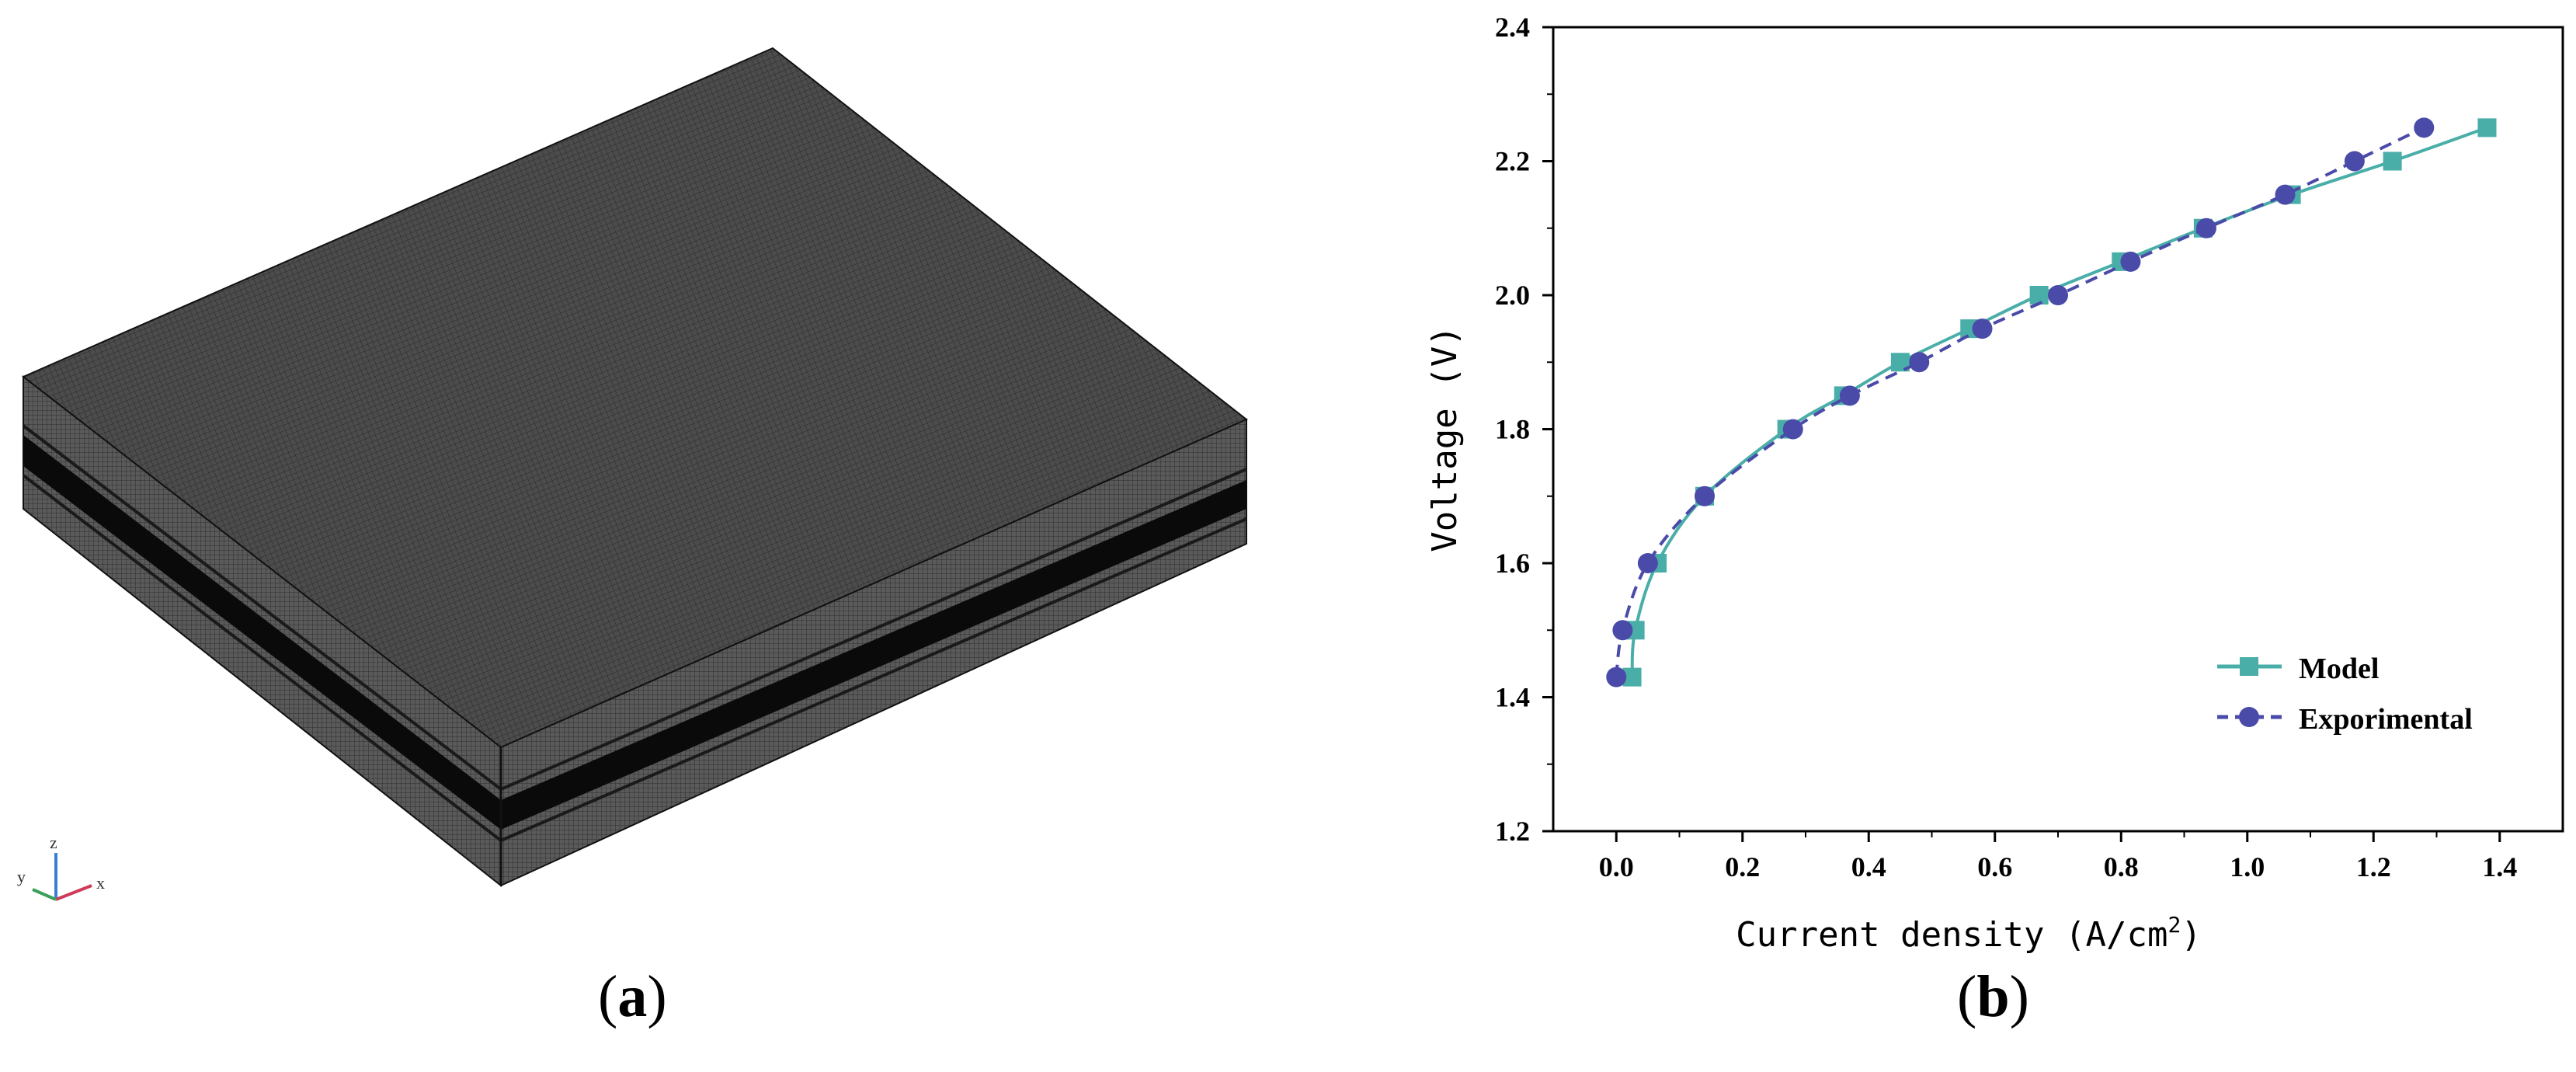 The width and height of the screenshot is (2576, 1072). Describe the element at coordinates (53, 842) in the screenshot. I see `triad-z-label: z` at that location.